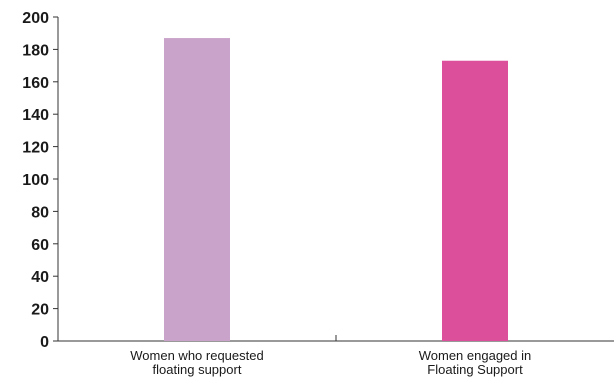 The image size is (614, 386). I want to click on y-axis: 0 20 40 60 80 100 120 140 160 180 200, so click(40, 180).